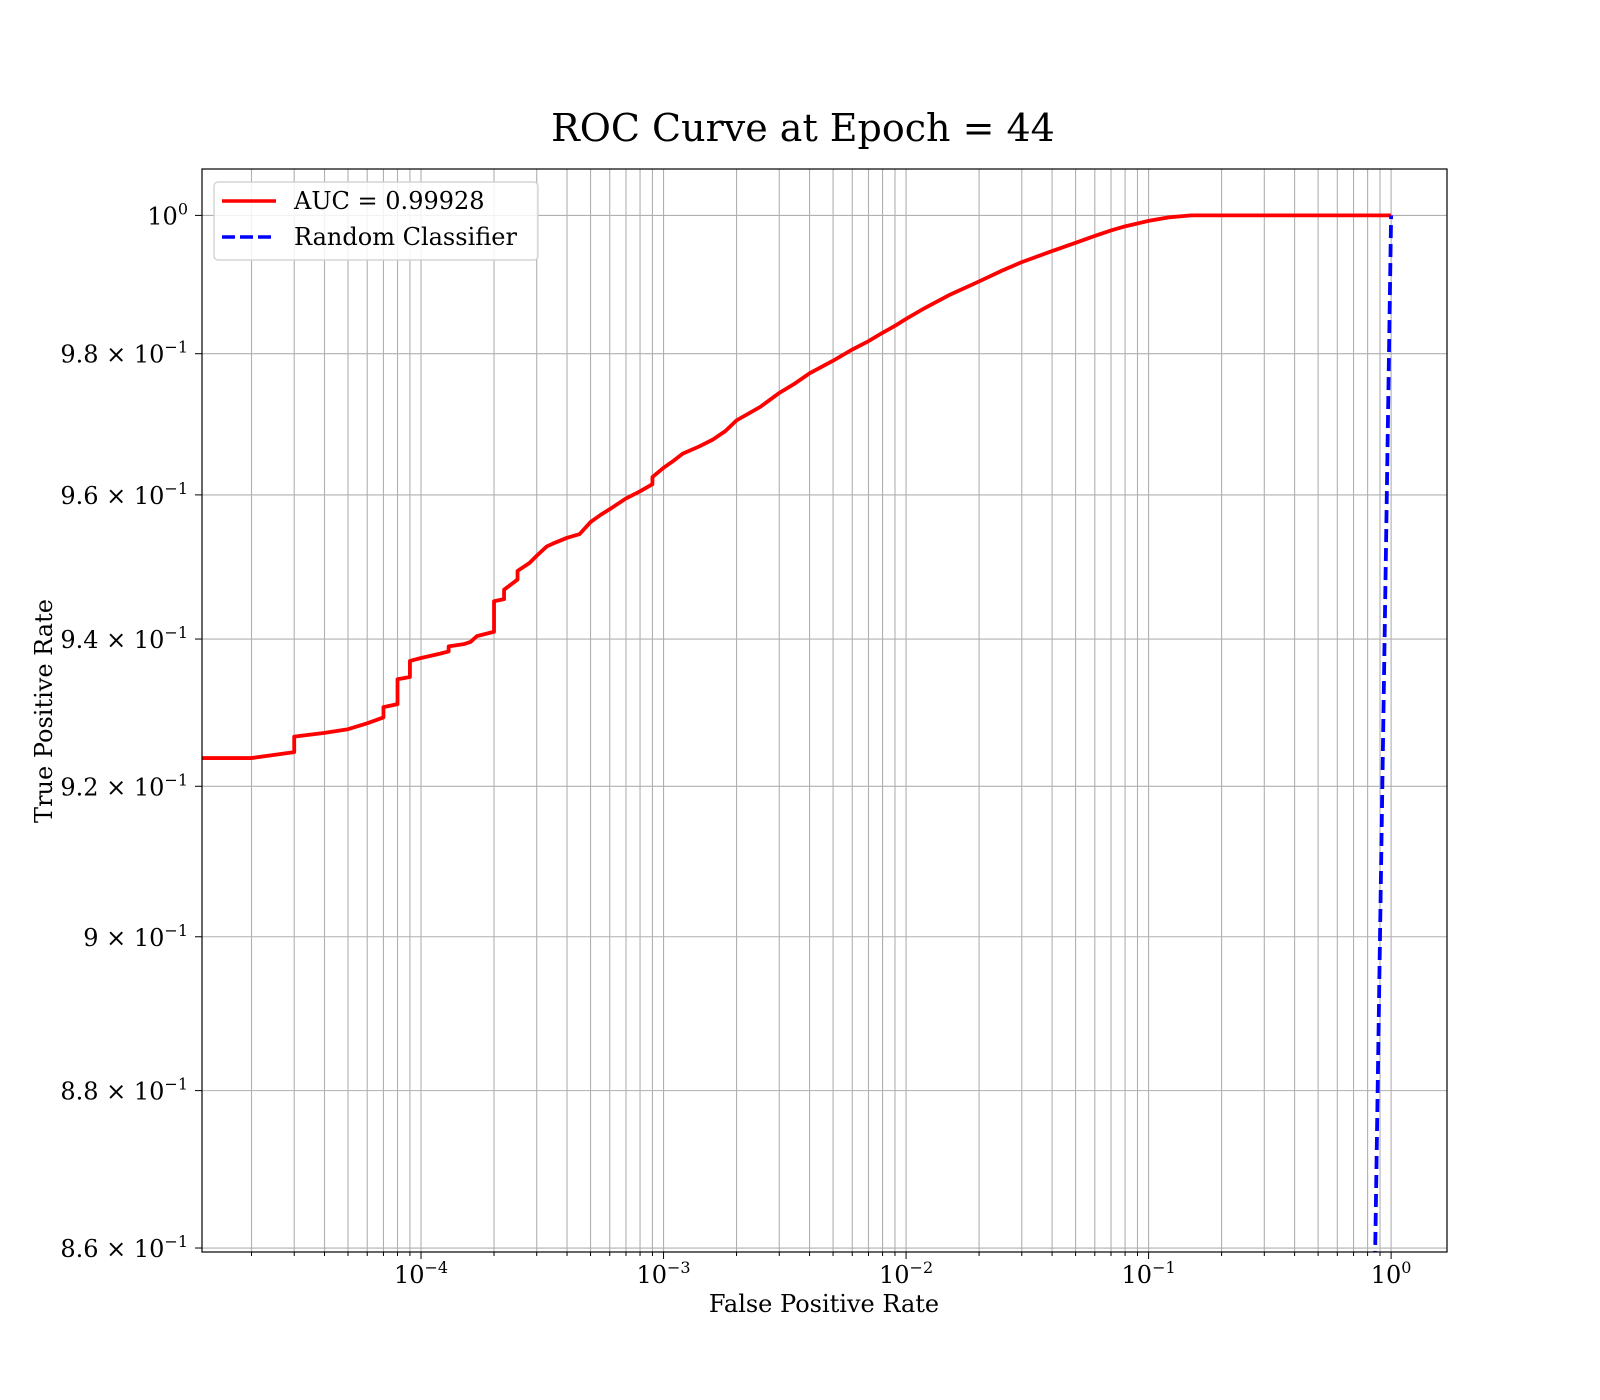 The height and width of the screenshot is (1400, 1600). What do you see at coordinates (44, 711) in the screenshot?
I see `y-axis-label: True Positive Rate` at bounding box center [44, 711].